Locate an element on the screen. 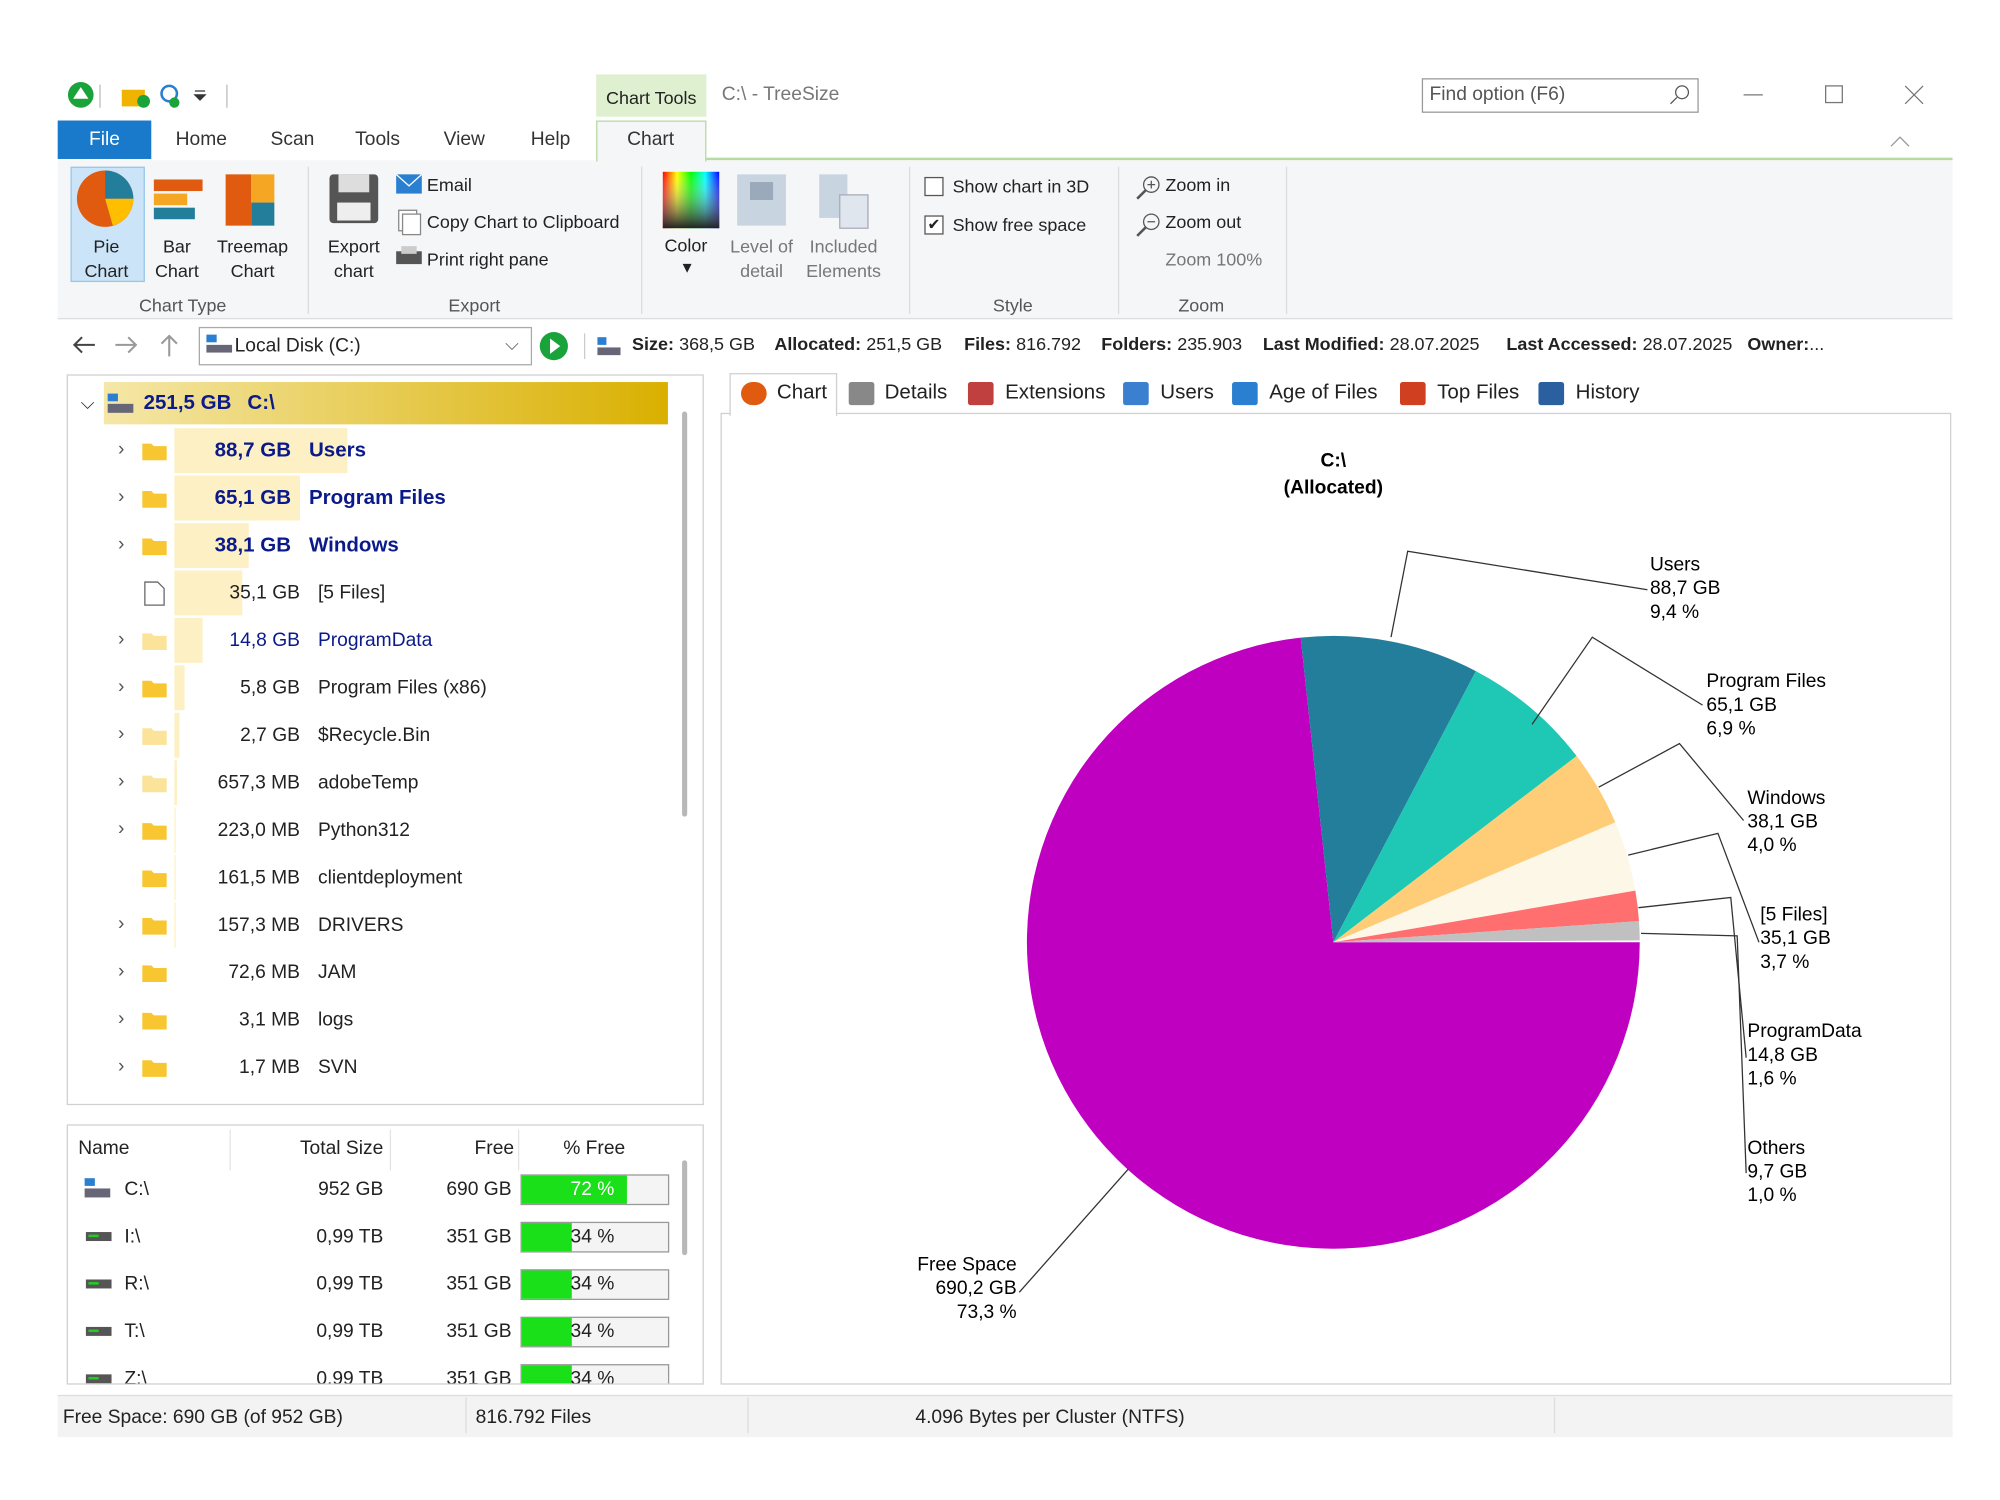  drive-total: 0,99 TB is located at coordinates (350, 1236).